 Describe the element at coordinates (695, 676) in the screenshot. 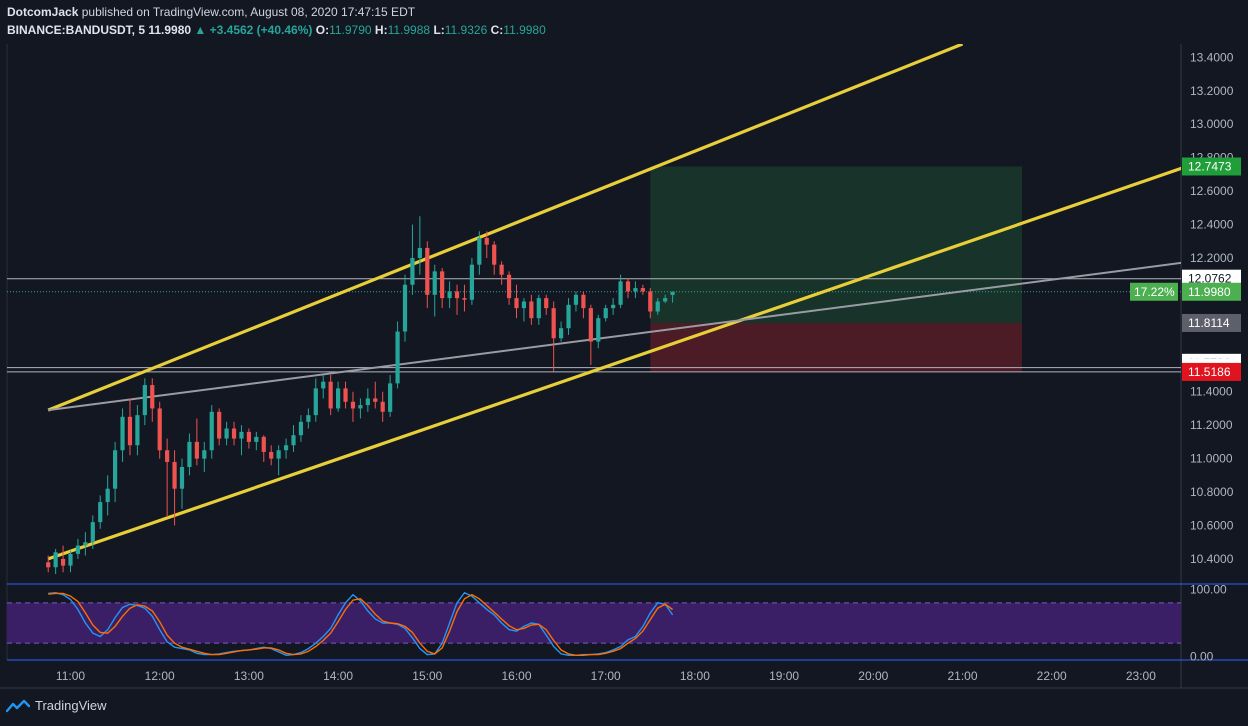

I see `time-tick-label: 18:00` at that location.